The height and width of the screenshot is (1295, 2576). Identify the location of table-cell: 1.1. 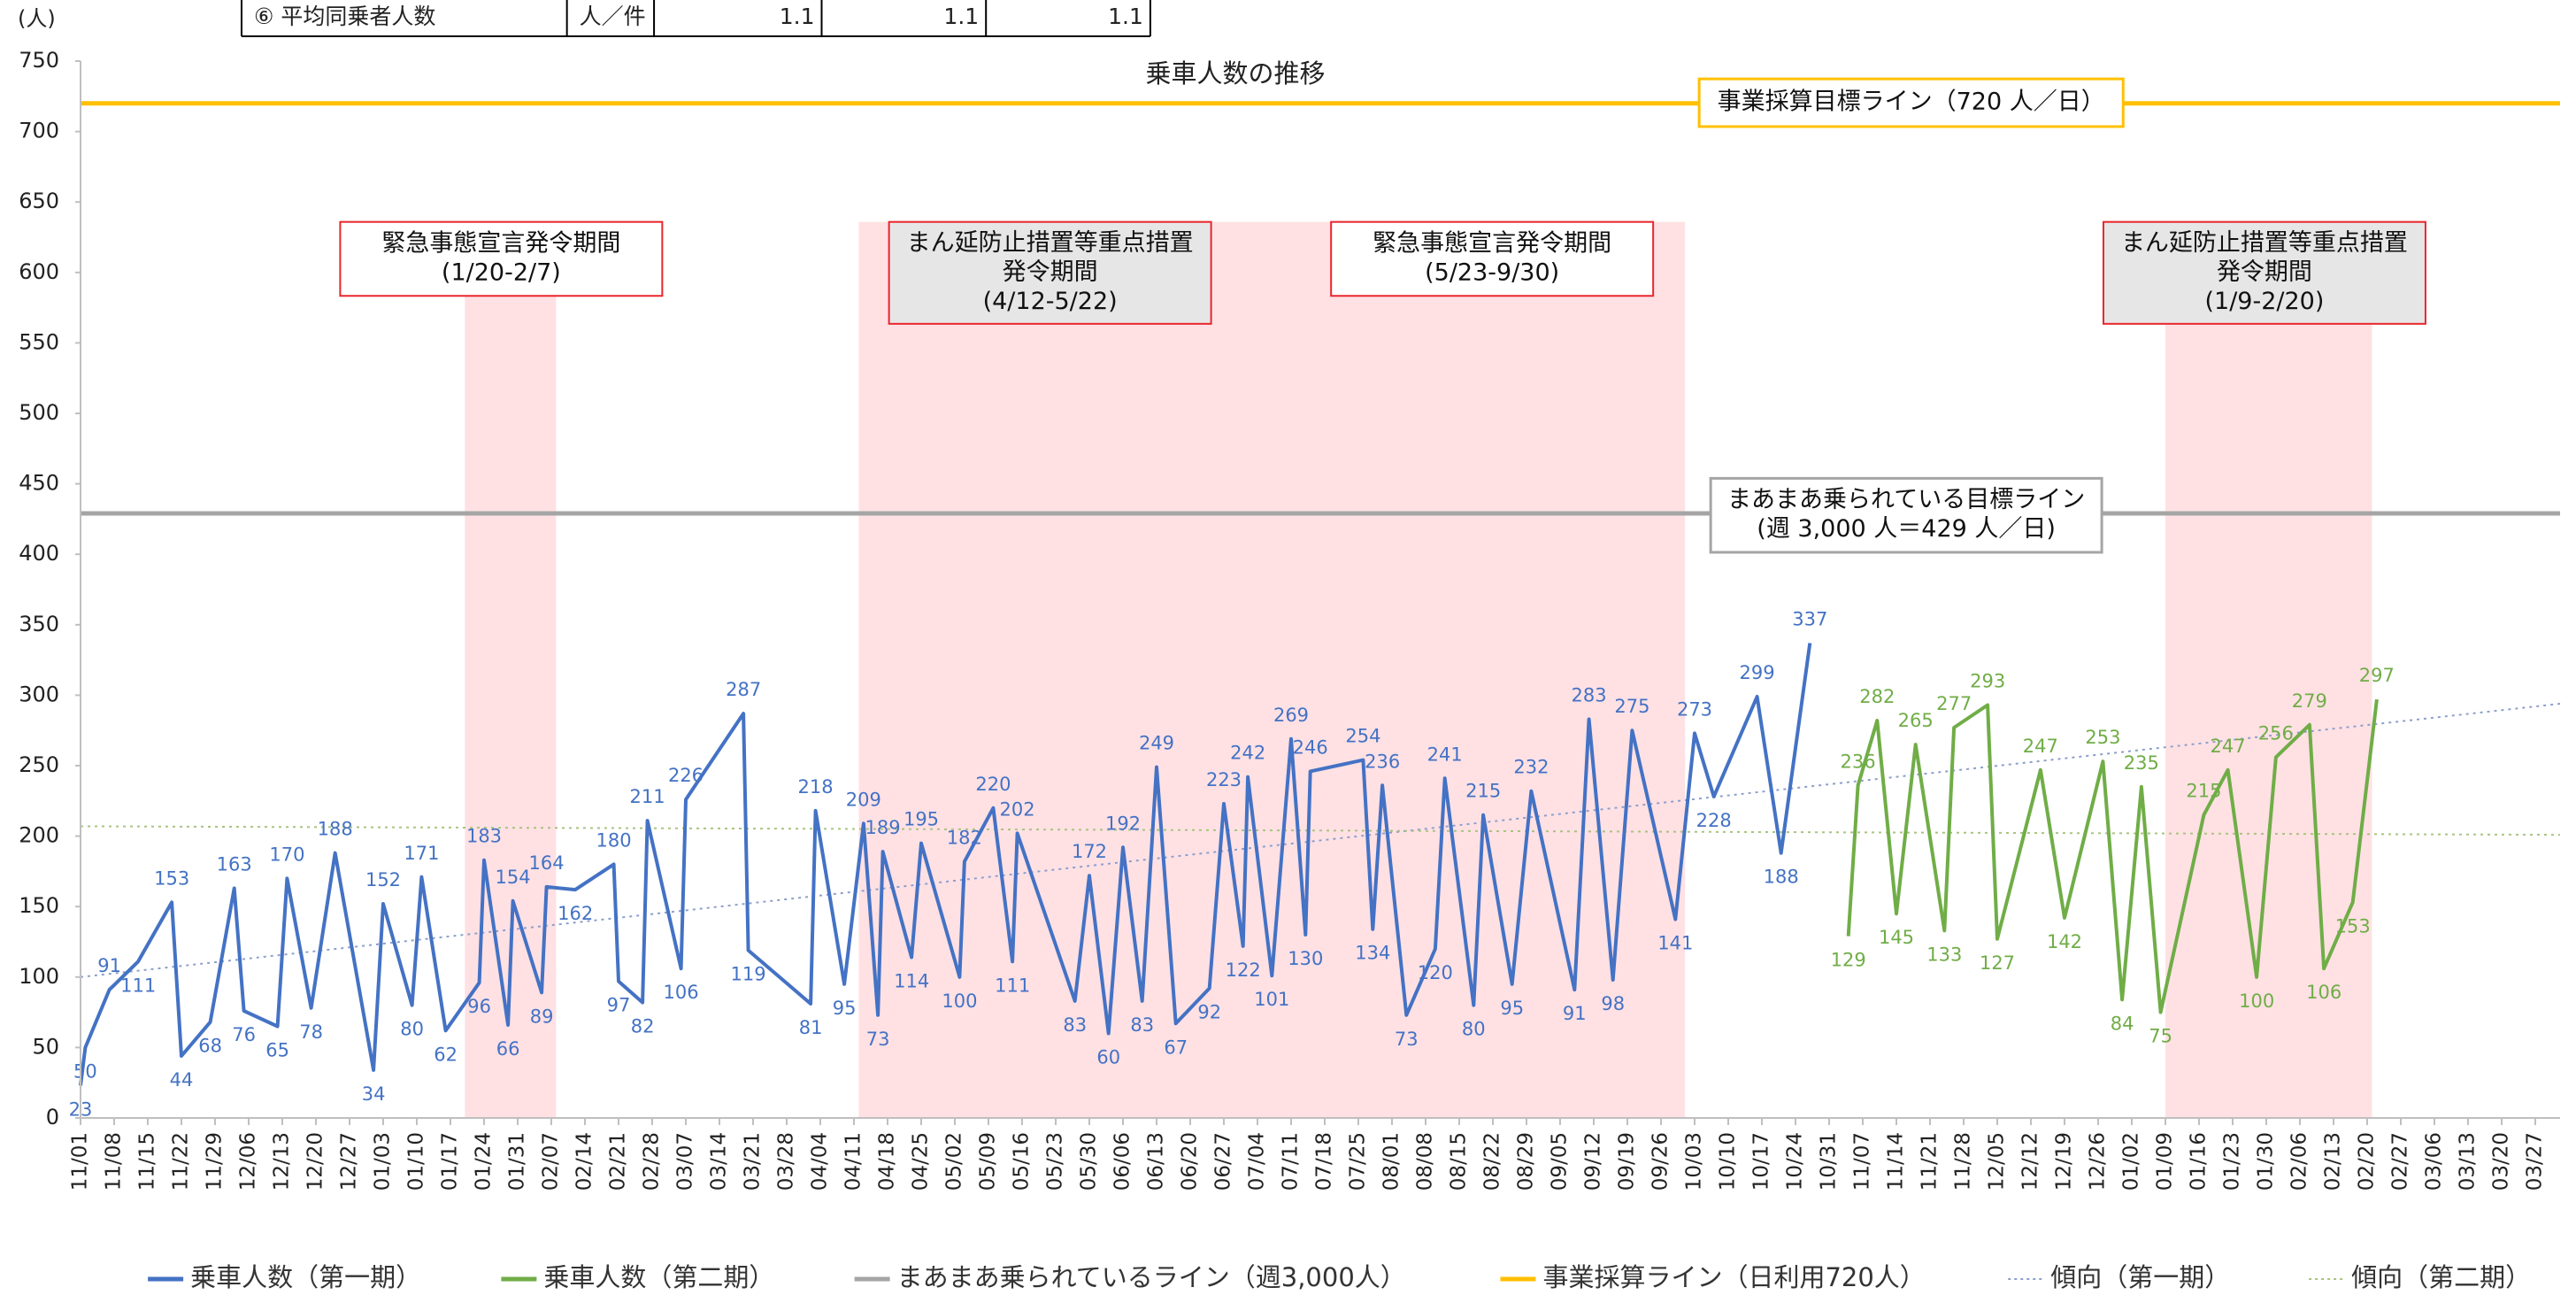
(1125, 16).